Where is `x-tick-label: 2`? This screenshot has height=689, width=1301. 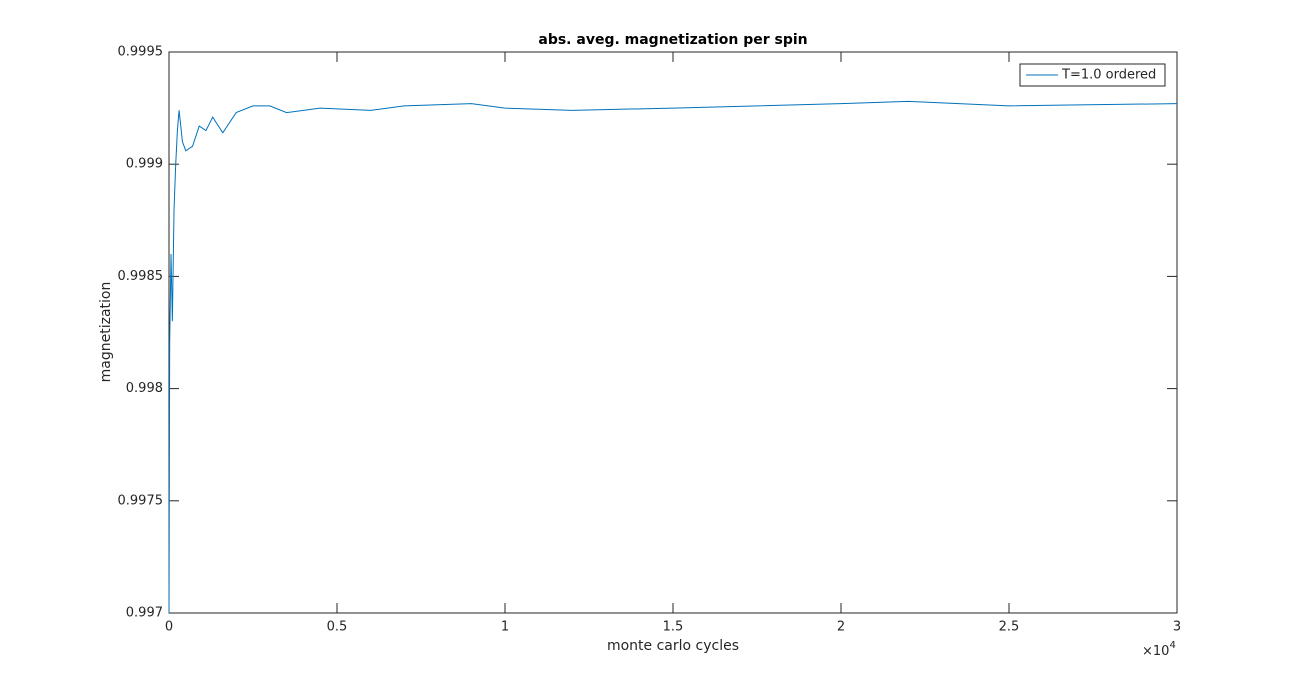 x-tick-label: 2 is located at coordinates (841, 627).